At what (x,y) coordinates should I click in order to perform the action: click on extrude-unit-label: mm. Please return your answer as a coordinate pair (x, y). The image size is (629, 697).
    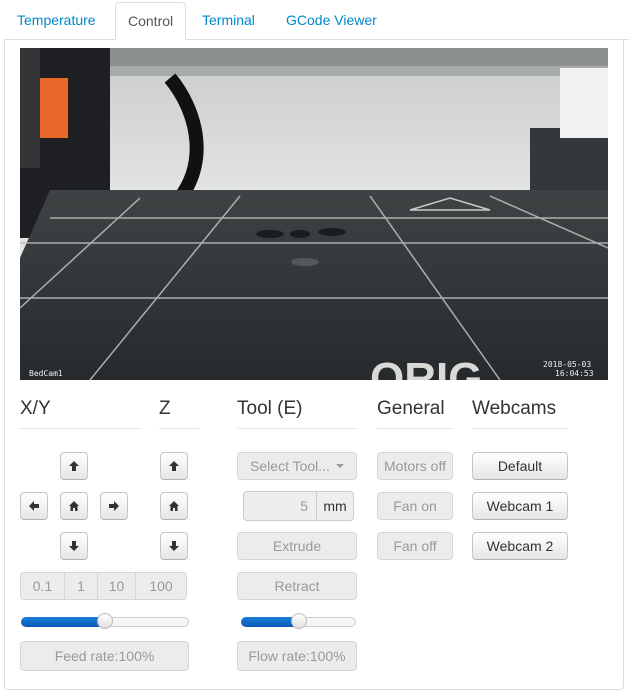
    Looking at the image, I should click on (335, 506).